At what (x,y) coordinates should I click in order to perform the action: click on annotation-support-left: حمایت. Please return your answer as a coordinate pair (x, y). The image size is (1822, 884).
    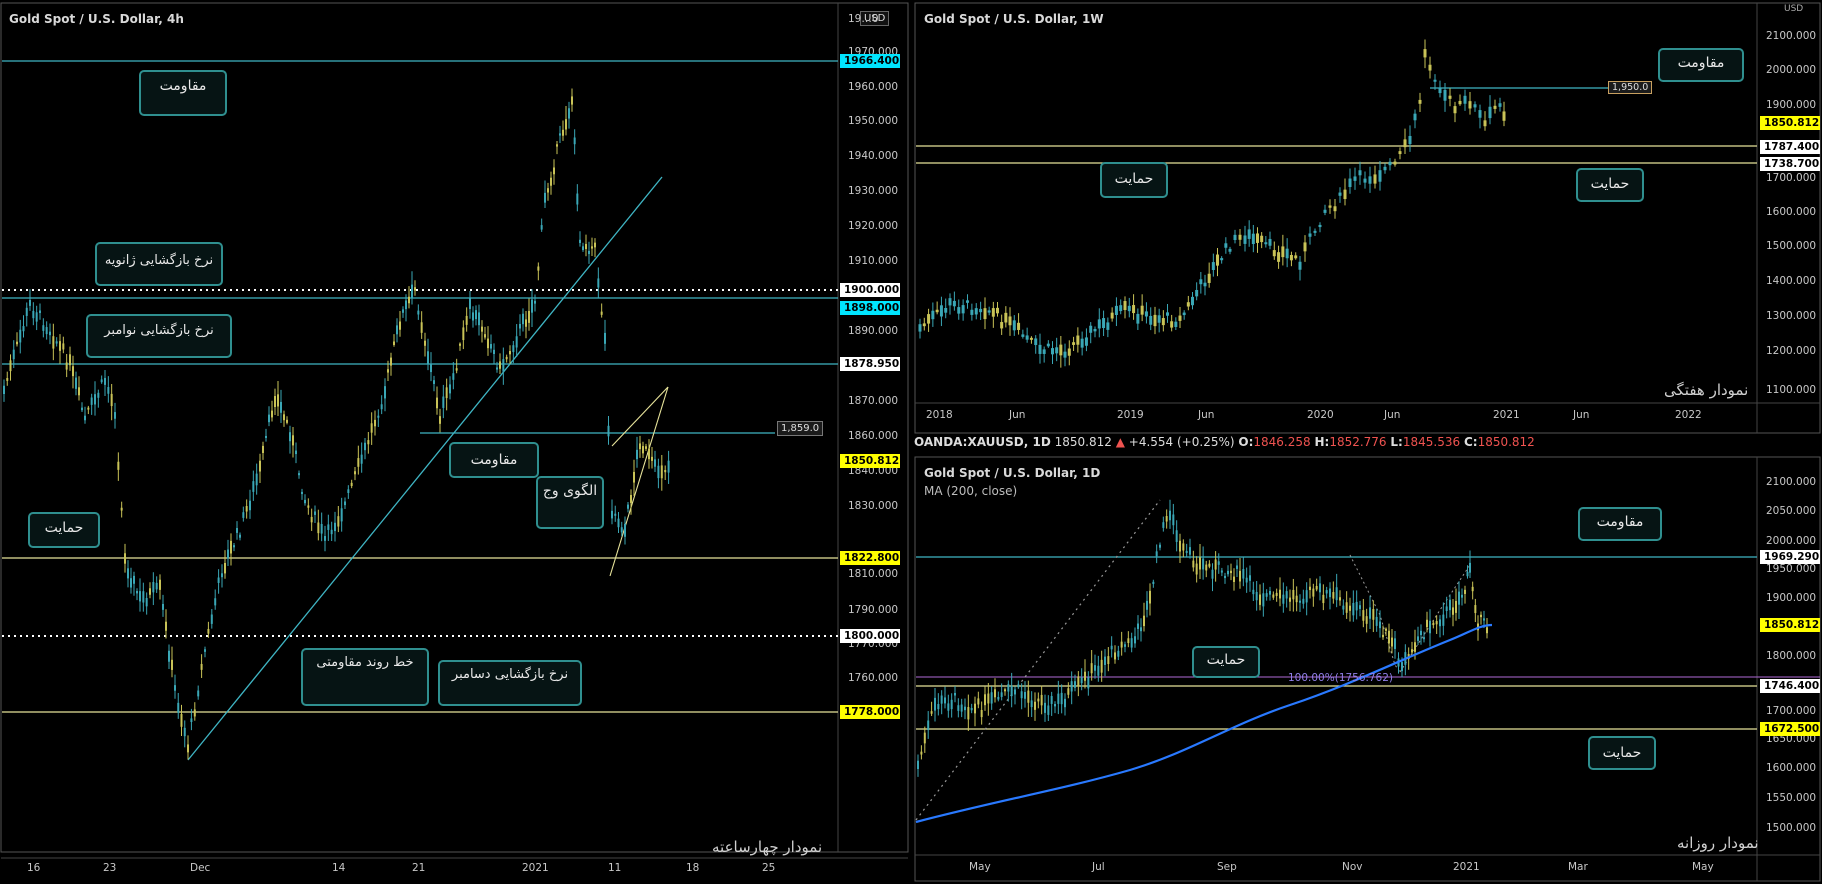
    Looking at the image, I should click on (64, 530).